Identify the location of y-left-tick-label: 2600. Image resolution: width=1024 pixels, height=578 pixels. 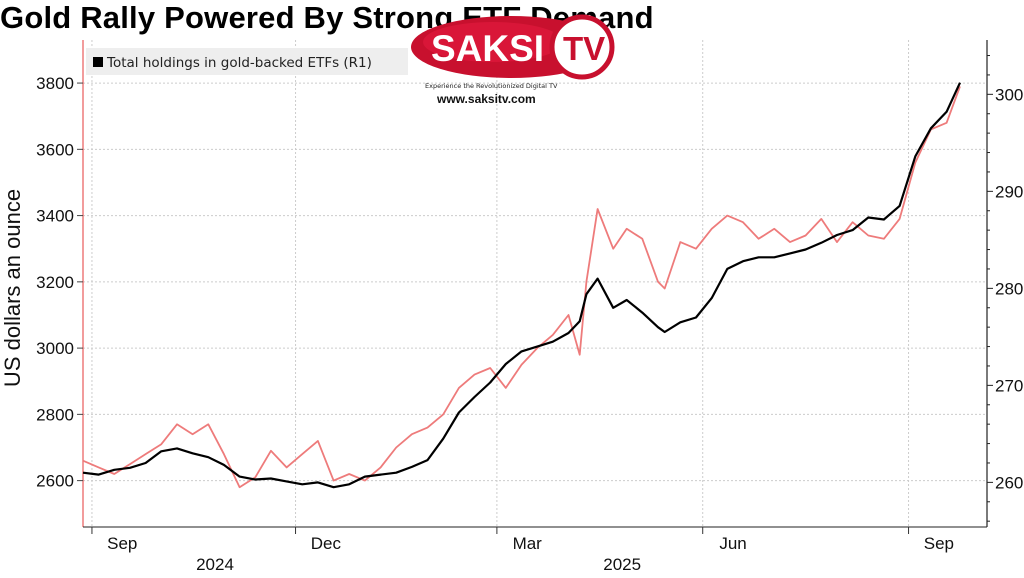
(55, 481).